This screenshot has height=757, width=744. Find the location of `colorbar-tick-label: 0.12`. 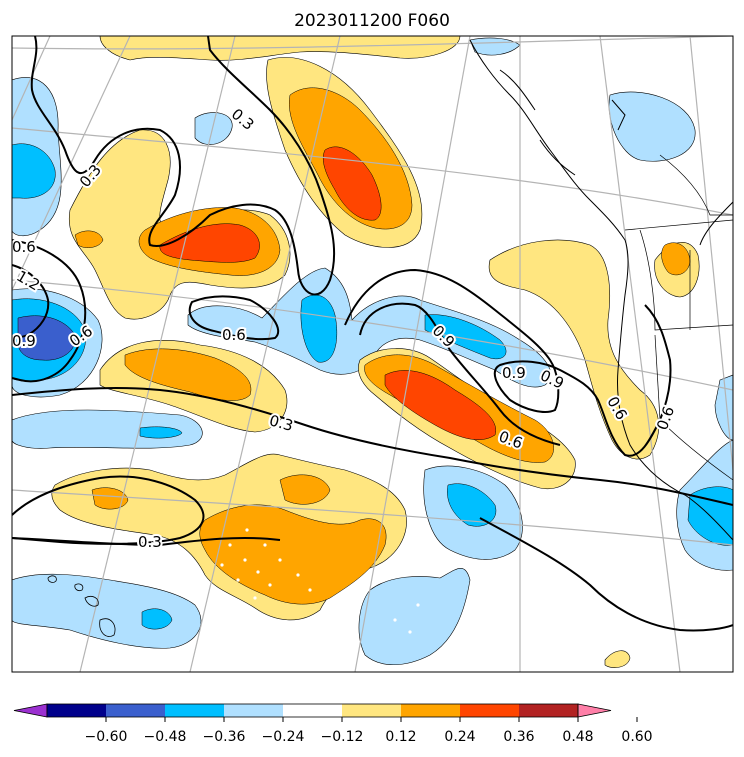

colorbar-tick-label: 0.12 is located at coordinates (400, 737).